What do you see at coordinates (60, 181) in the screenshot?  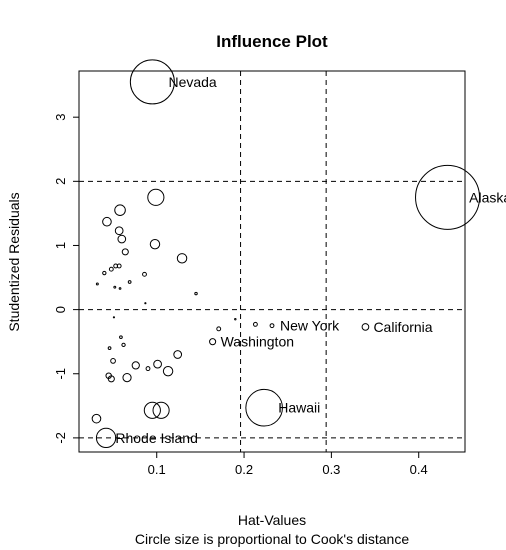 I see `y-tick-label: 2` at bounding box center [60, 181].